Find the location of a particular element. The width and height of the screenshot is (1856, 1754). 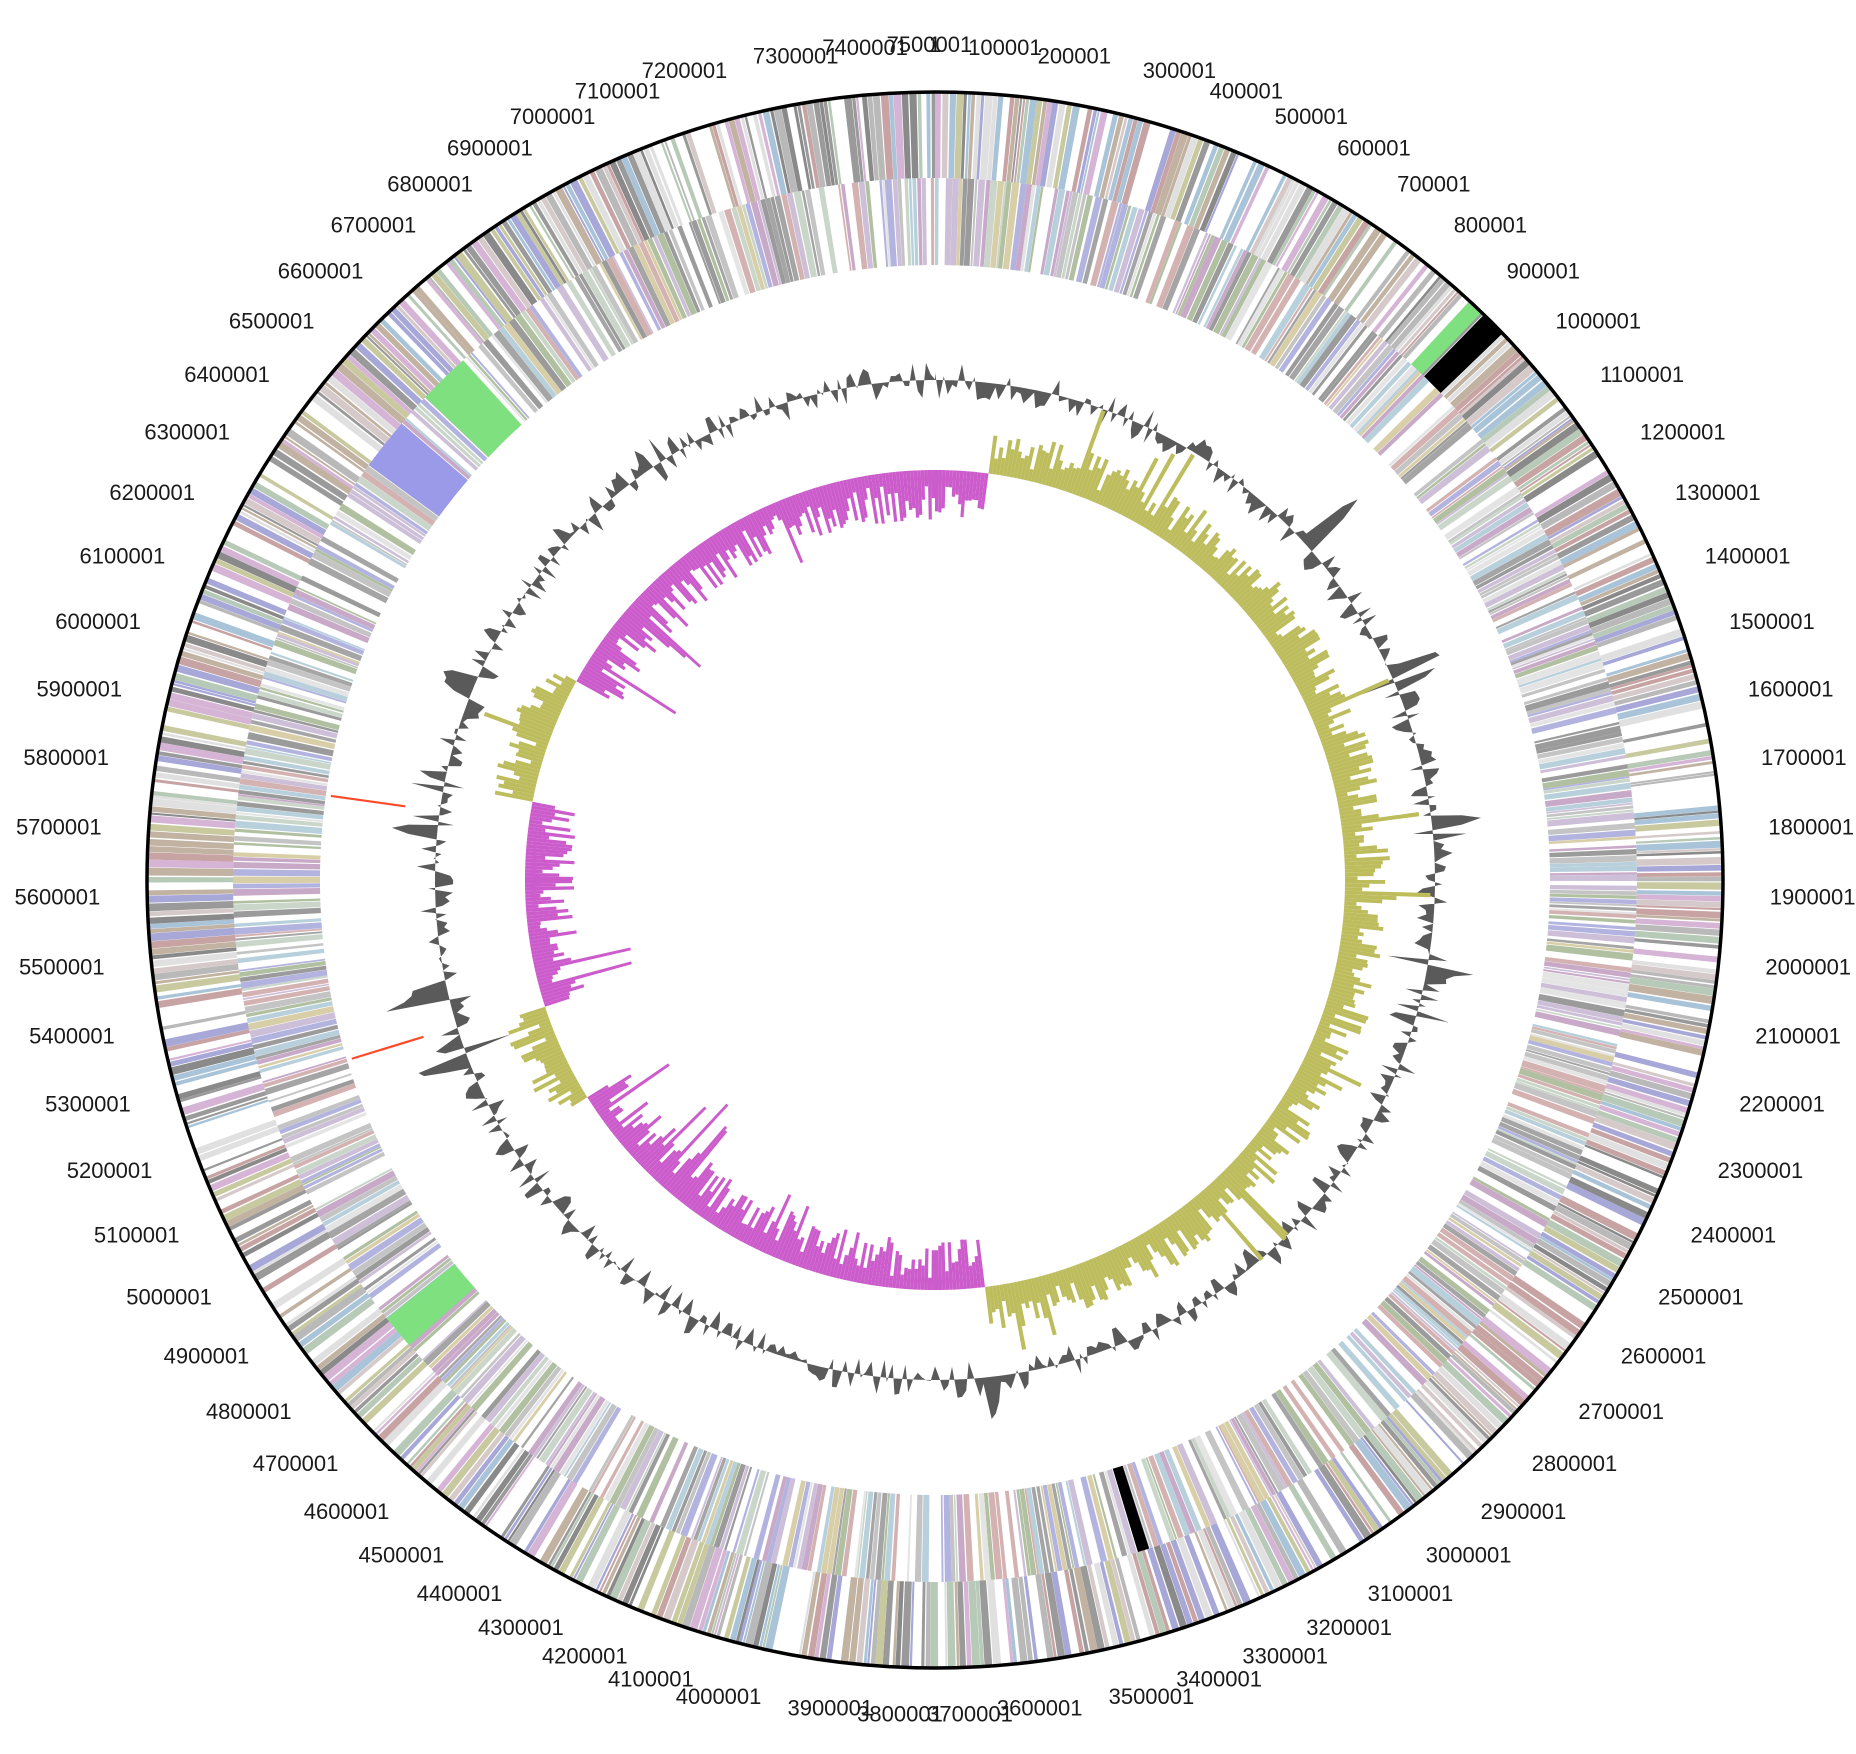

position-label: 1200001 is located at coordinates (1683, 432).